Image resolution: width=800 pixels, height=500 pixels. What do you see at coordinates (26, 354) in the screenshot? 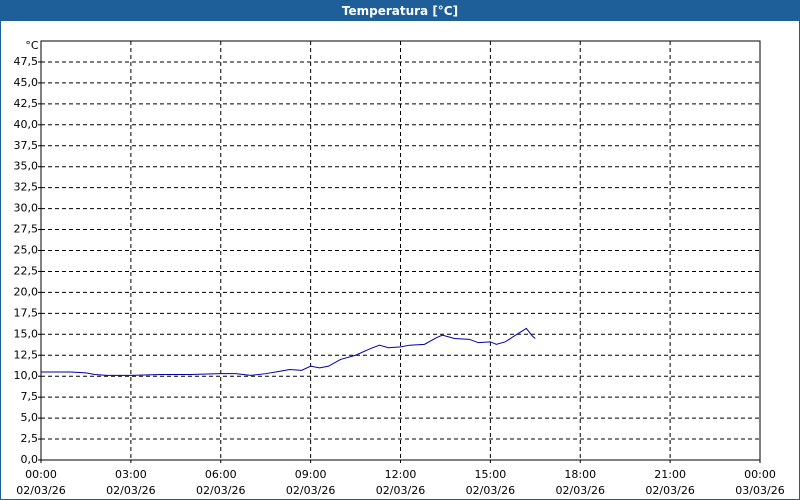
I see `y-tick-label: 12,5` at bounding box center [26, 354].